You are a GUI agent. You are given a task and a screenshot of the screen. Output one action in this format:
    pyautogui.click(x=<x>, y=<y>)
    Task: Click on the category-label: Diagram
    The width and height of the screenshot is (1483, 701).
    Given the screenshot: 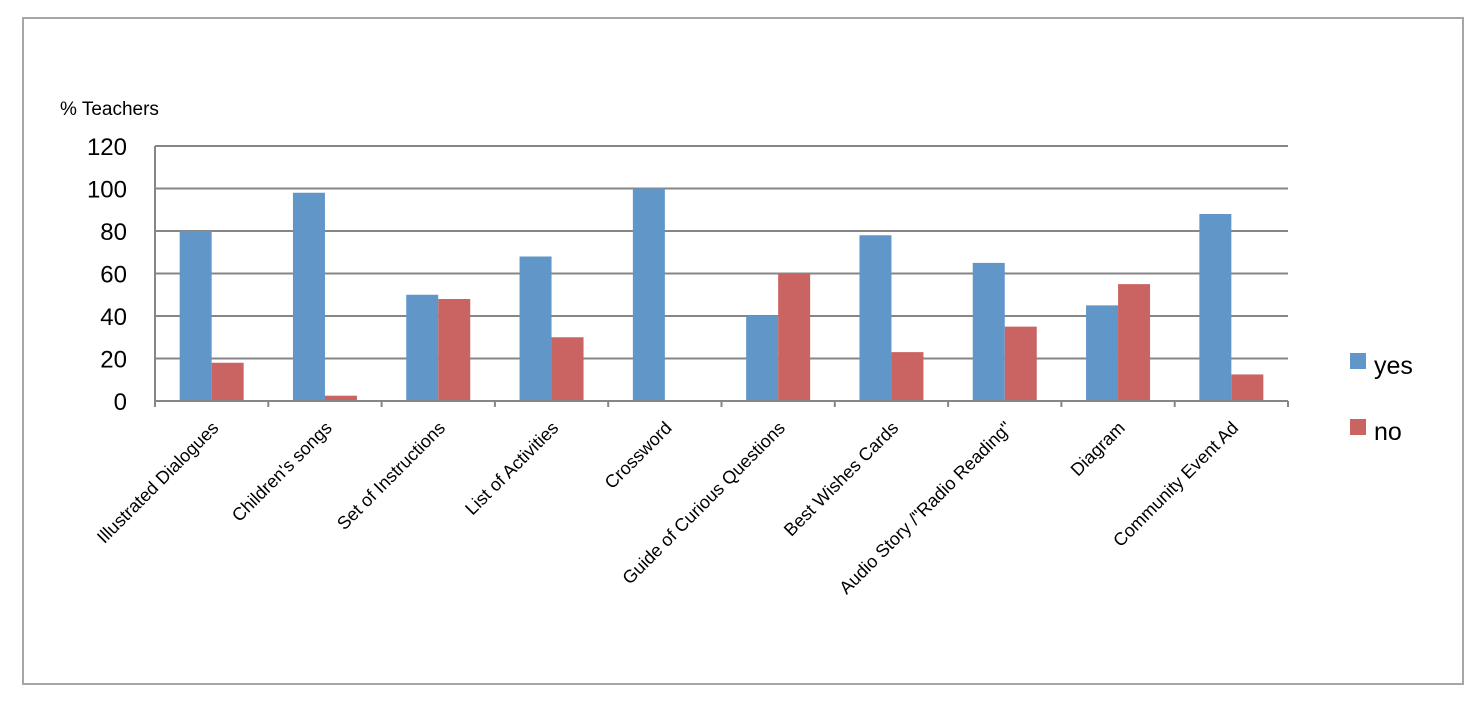 What is the action you would take?
    pyautogui.click(x=1098, y=449)
    